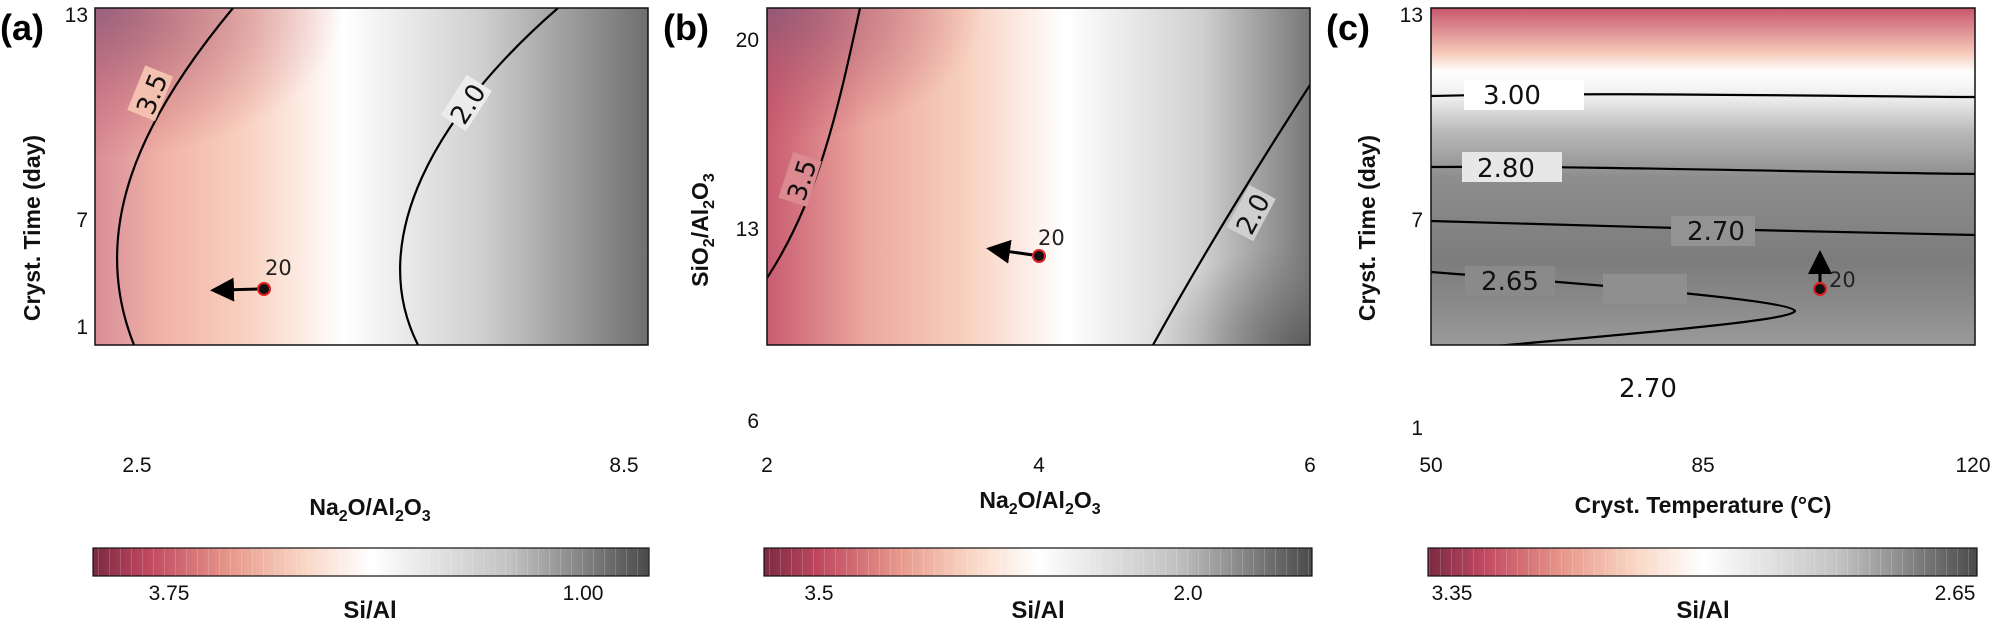 The image size is (1998, 625). What do you see at coordinates (82, 327) in the screenshot?
I see `y-tick-a-1: 1` at bounding box center [82, 327].